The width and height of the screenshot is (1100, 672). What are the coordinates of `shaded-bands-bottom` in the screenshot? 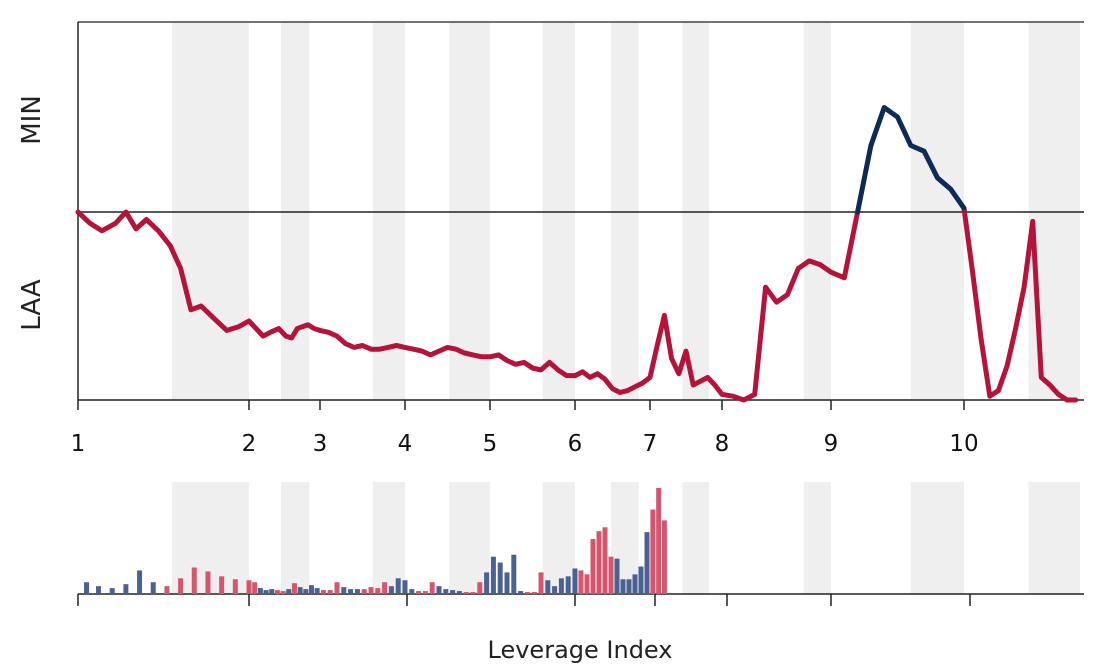 It's located at (626, 538).